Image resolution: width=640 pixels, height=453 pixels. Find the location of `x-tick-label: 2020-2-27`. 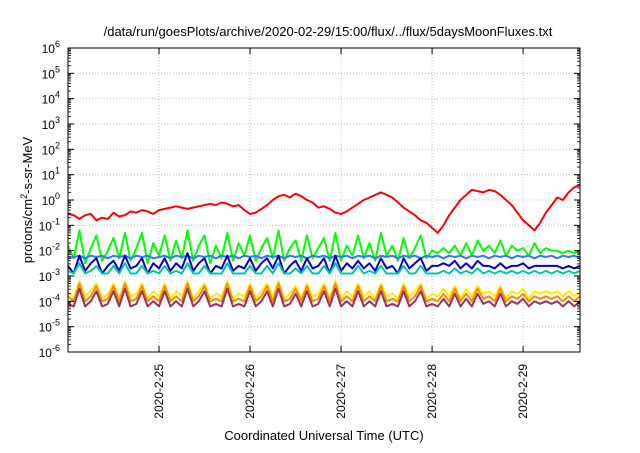

x-tick-label: 2020-2-27 is located at coordinates (341, 391).